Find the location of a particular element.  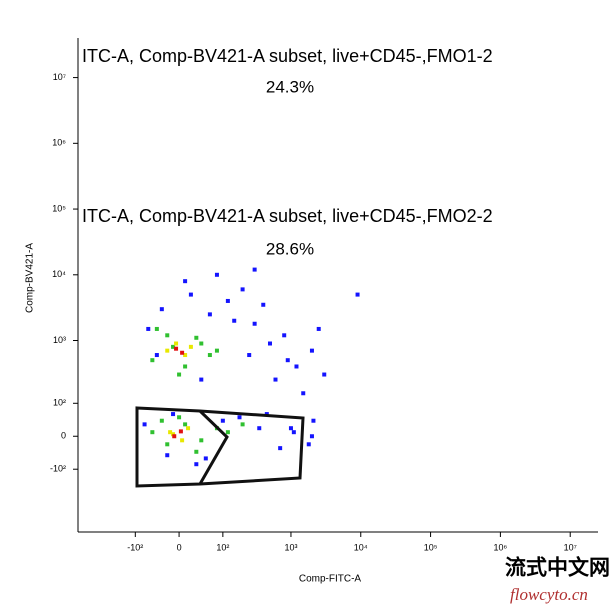

x-axis-label: Comp-FITC-A is located at coordinates (330, 579).